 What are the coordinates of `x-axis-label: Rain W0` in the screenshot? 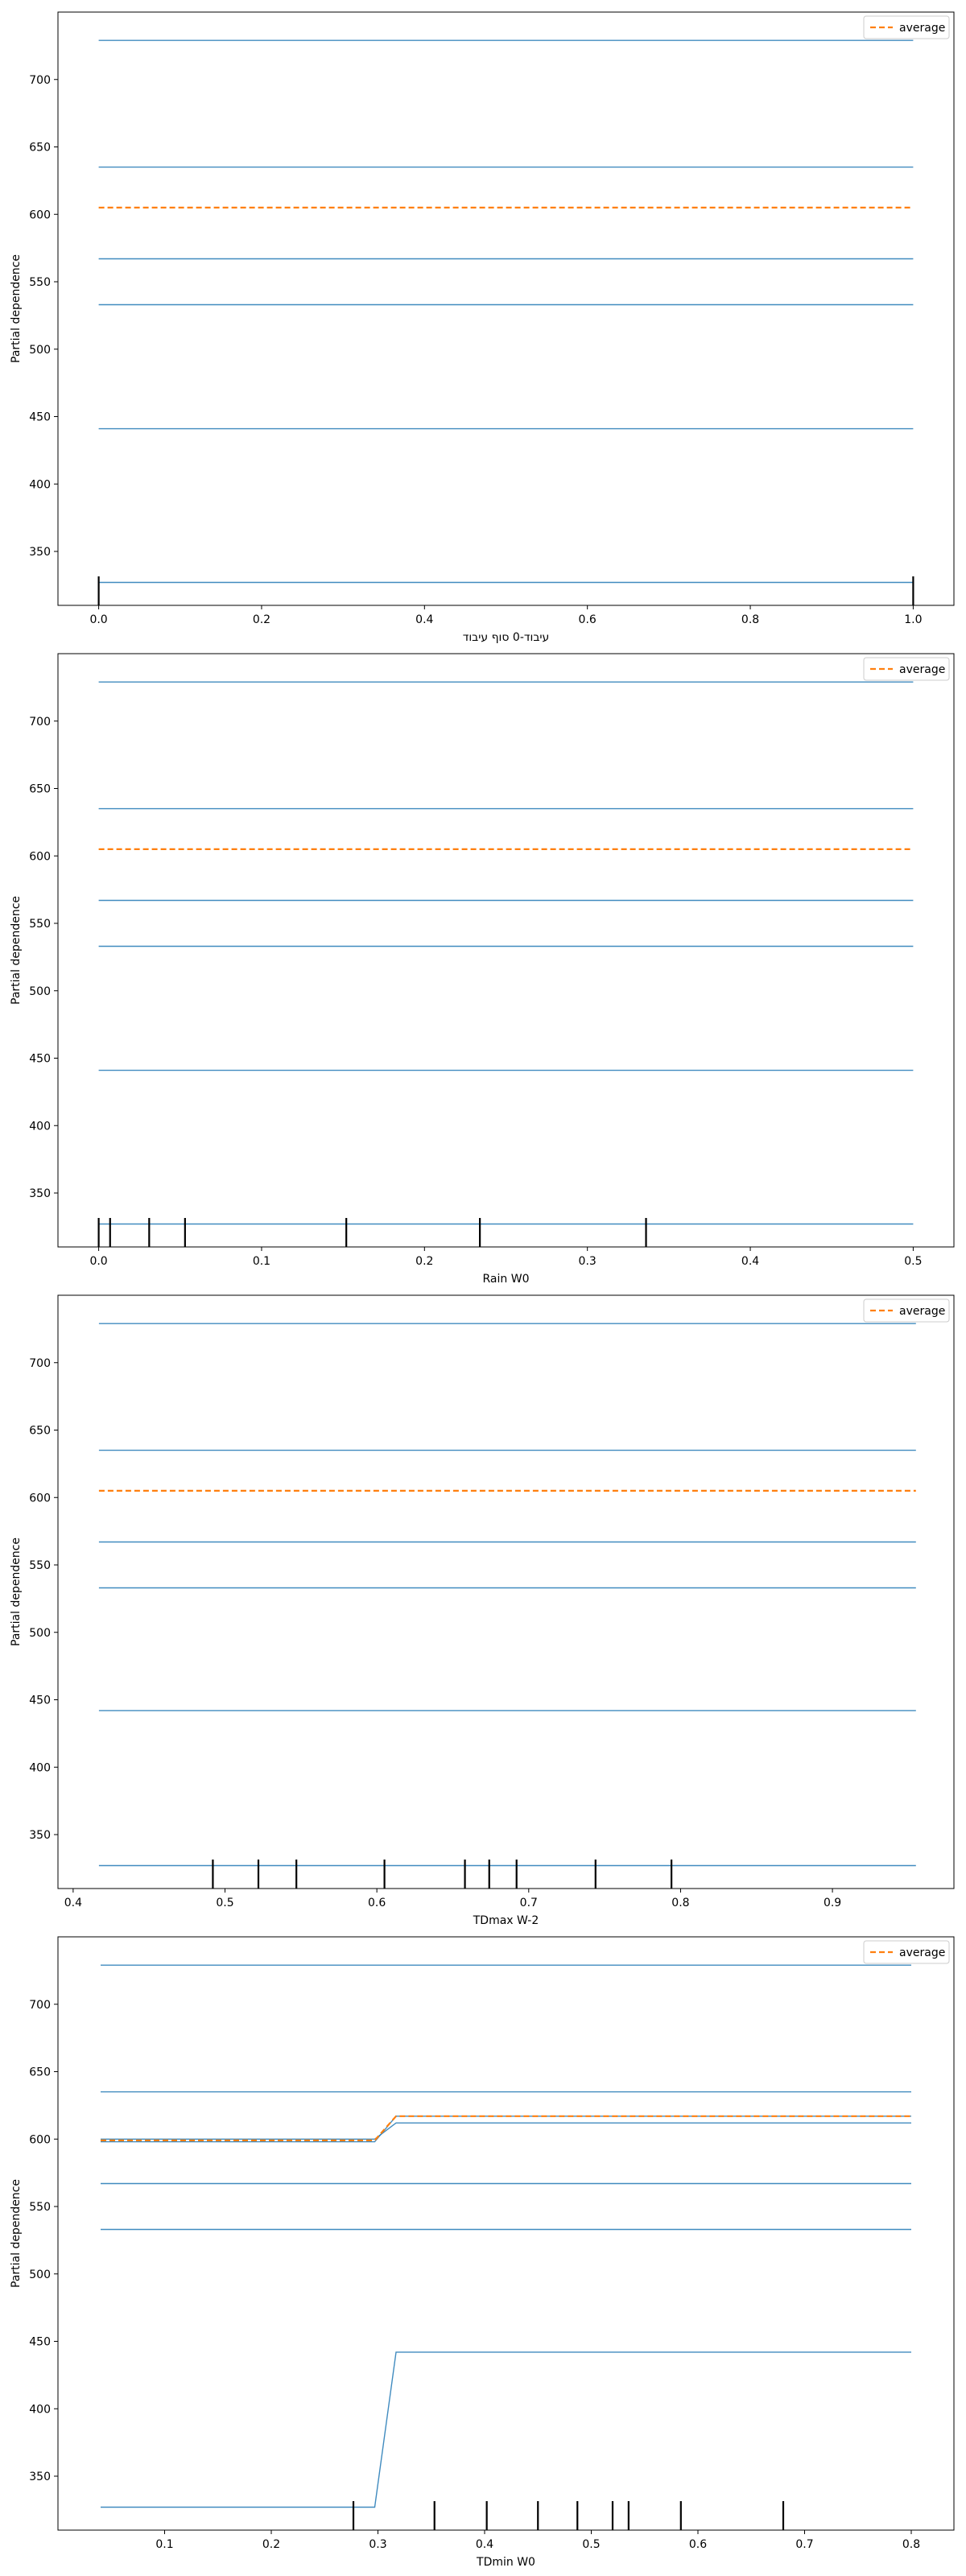 It's located at (506, 1279).